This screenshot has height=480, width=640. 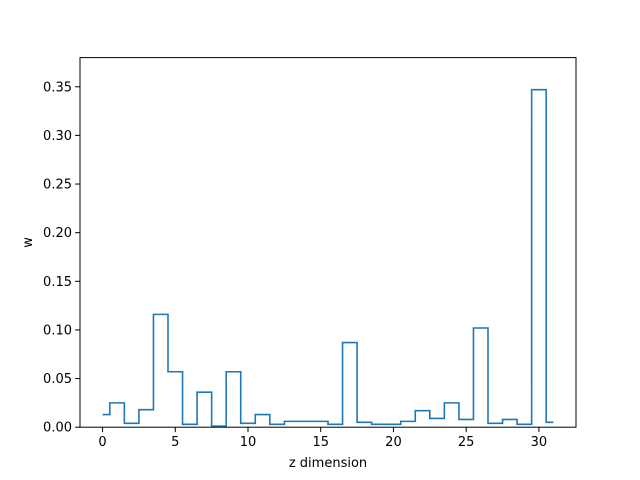 I want to click on y-tick-label: 0.10, so click(x=57, y=330).